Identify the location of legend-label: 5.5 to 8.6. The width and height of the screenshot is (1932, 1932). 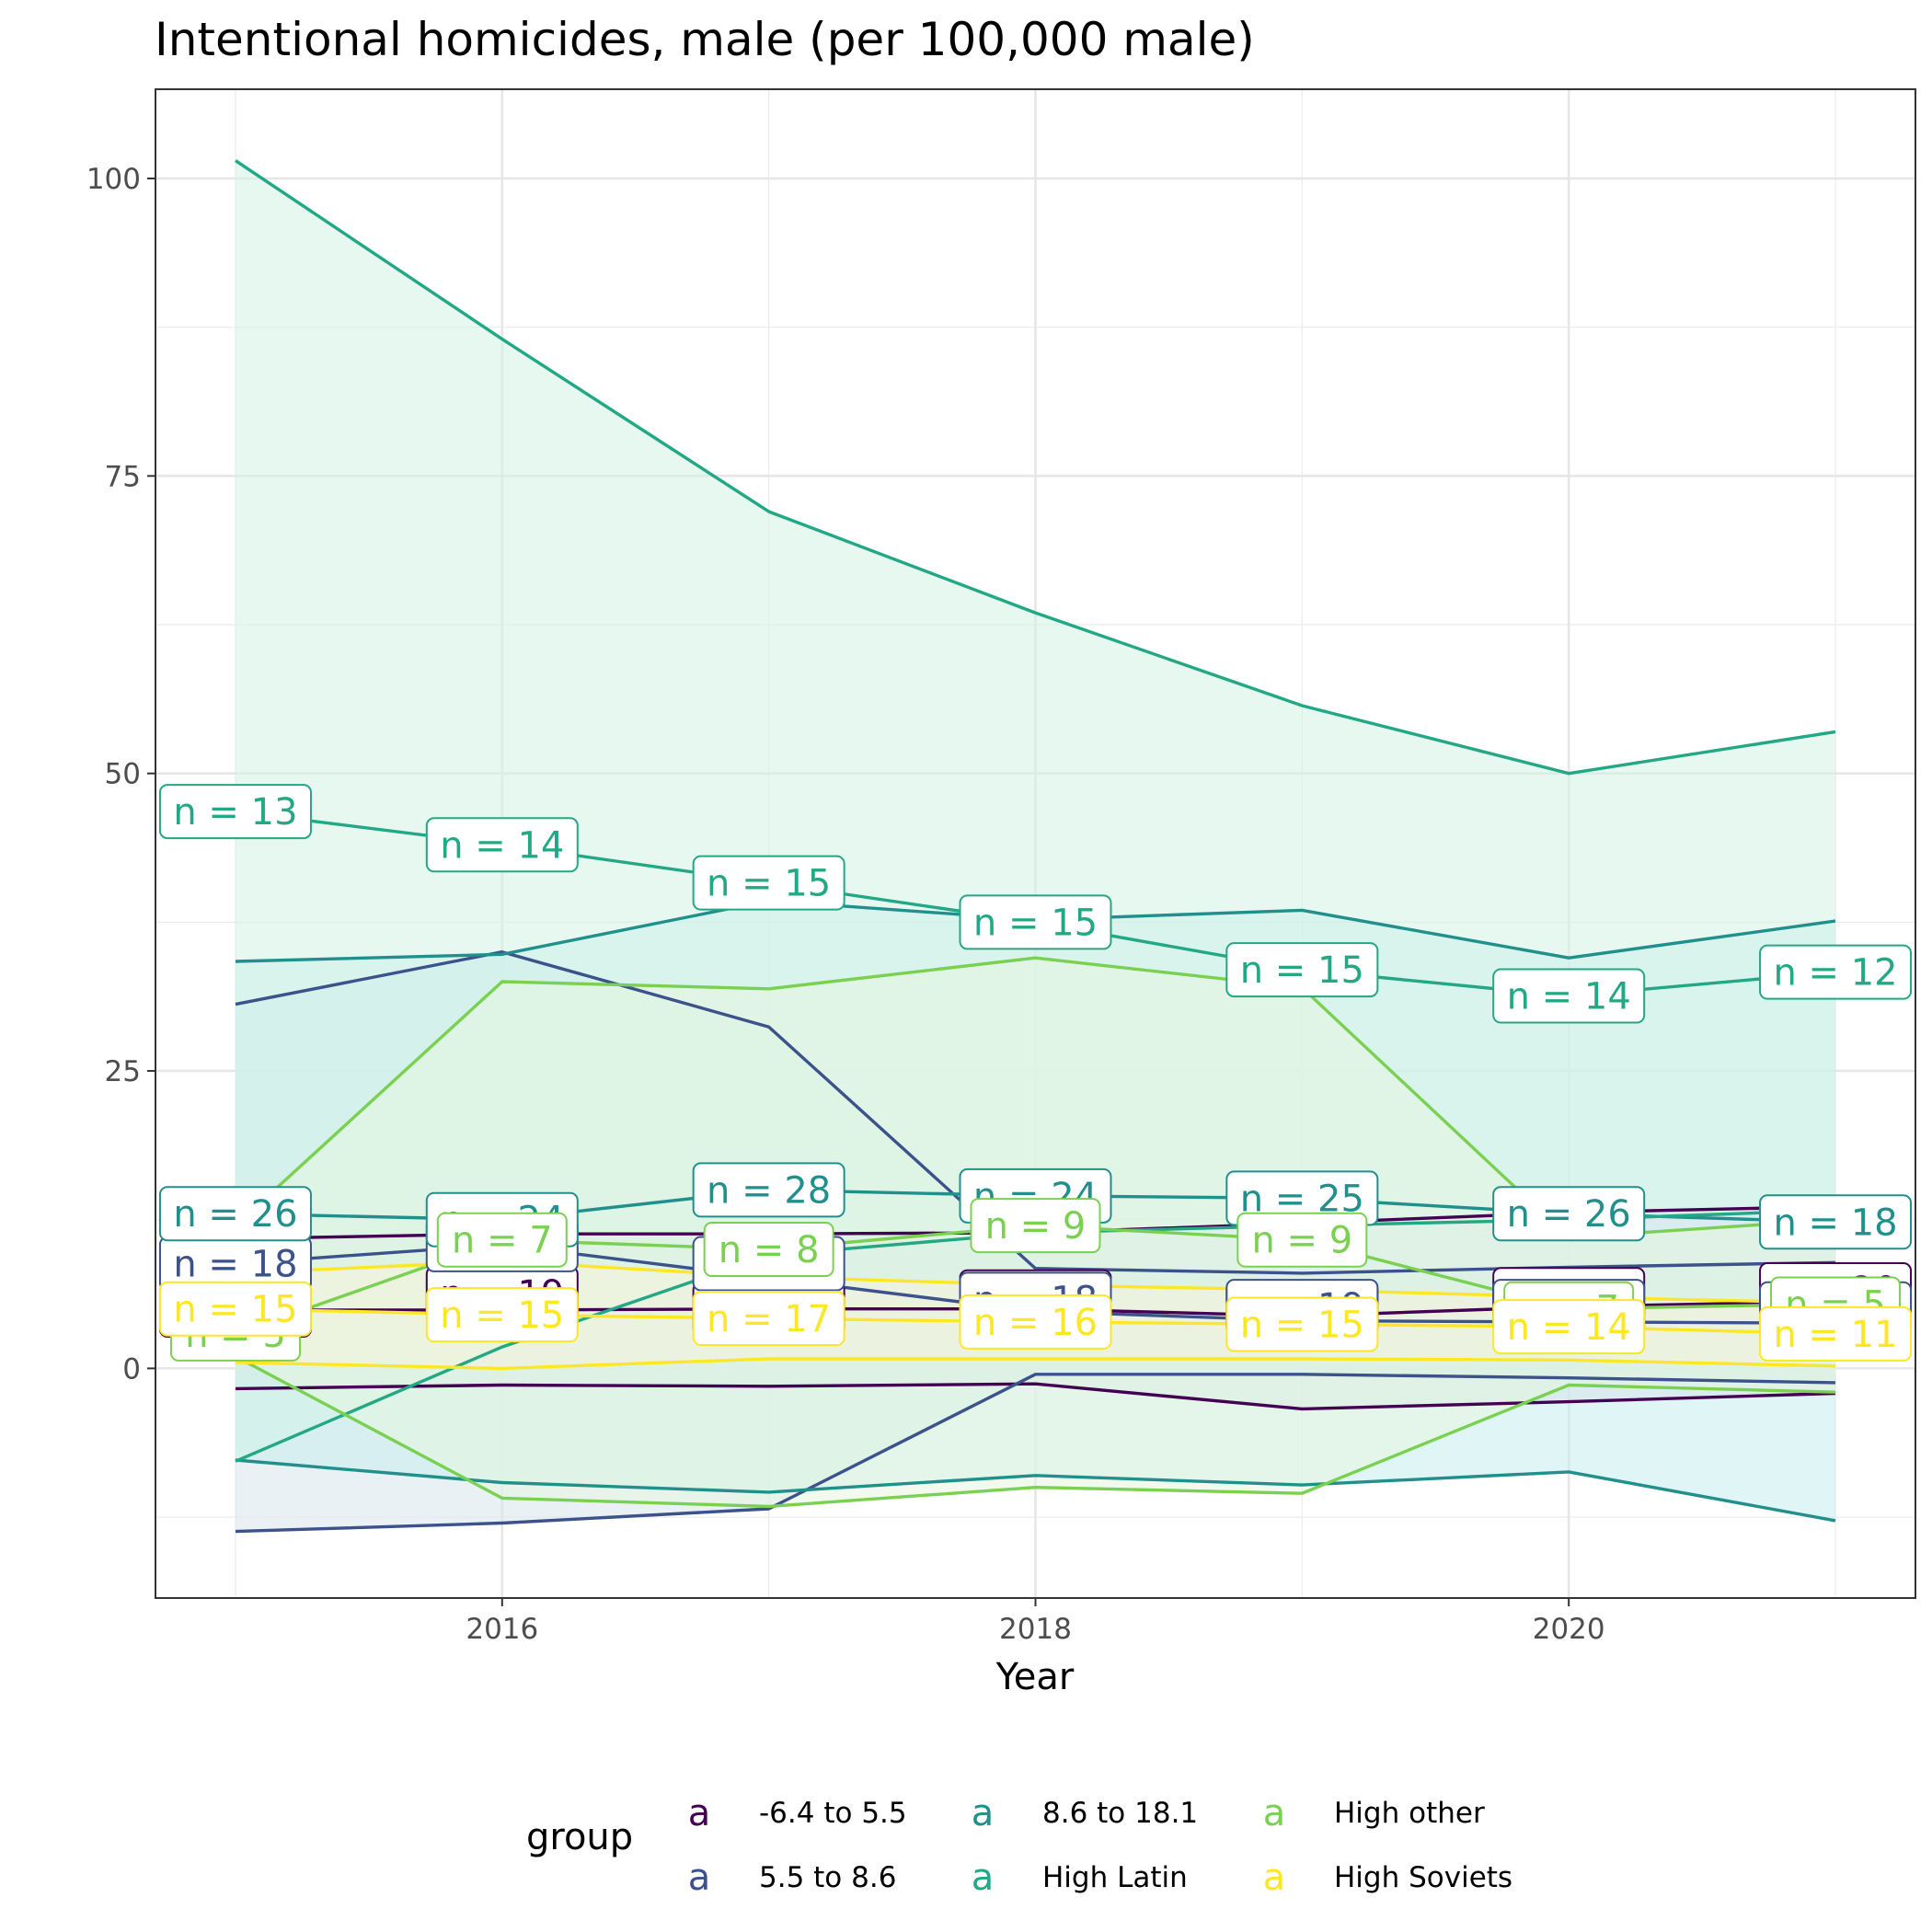
(827, 1877).